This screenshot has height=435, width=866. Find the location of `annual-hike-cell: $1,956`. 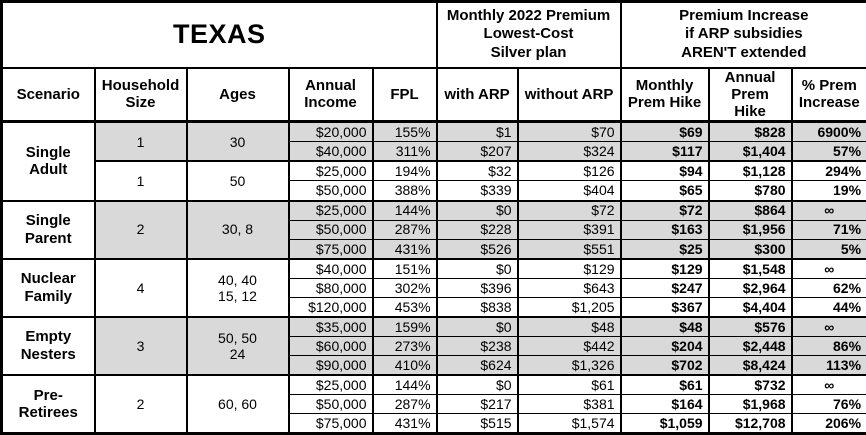

annual-hike-cell: $1,956 is located at coordinates (750, 229).